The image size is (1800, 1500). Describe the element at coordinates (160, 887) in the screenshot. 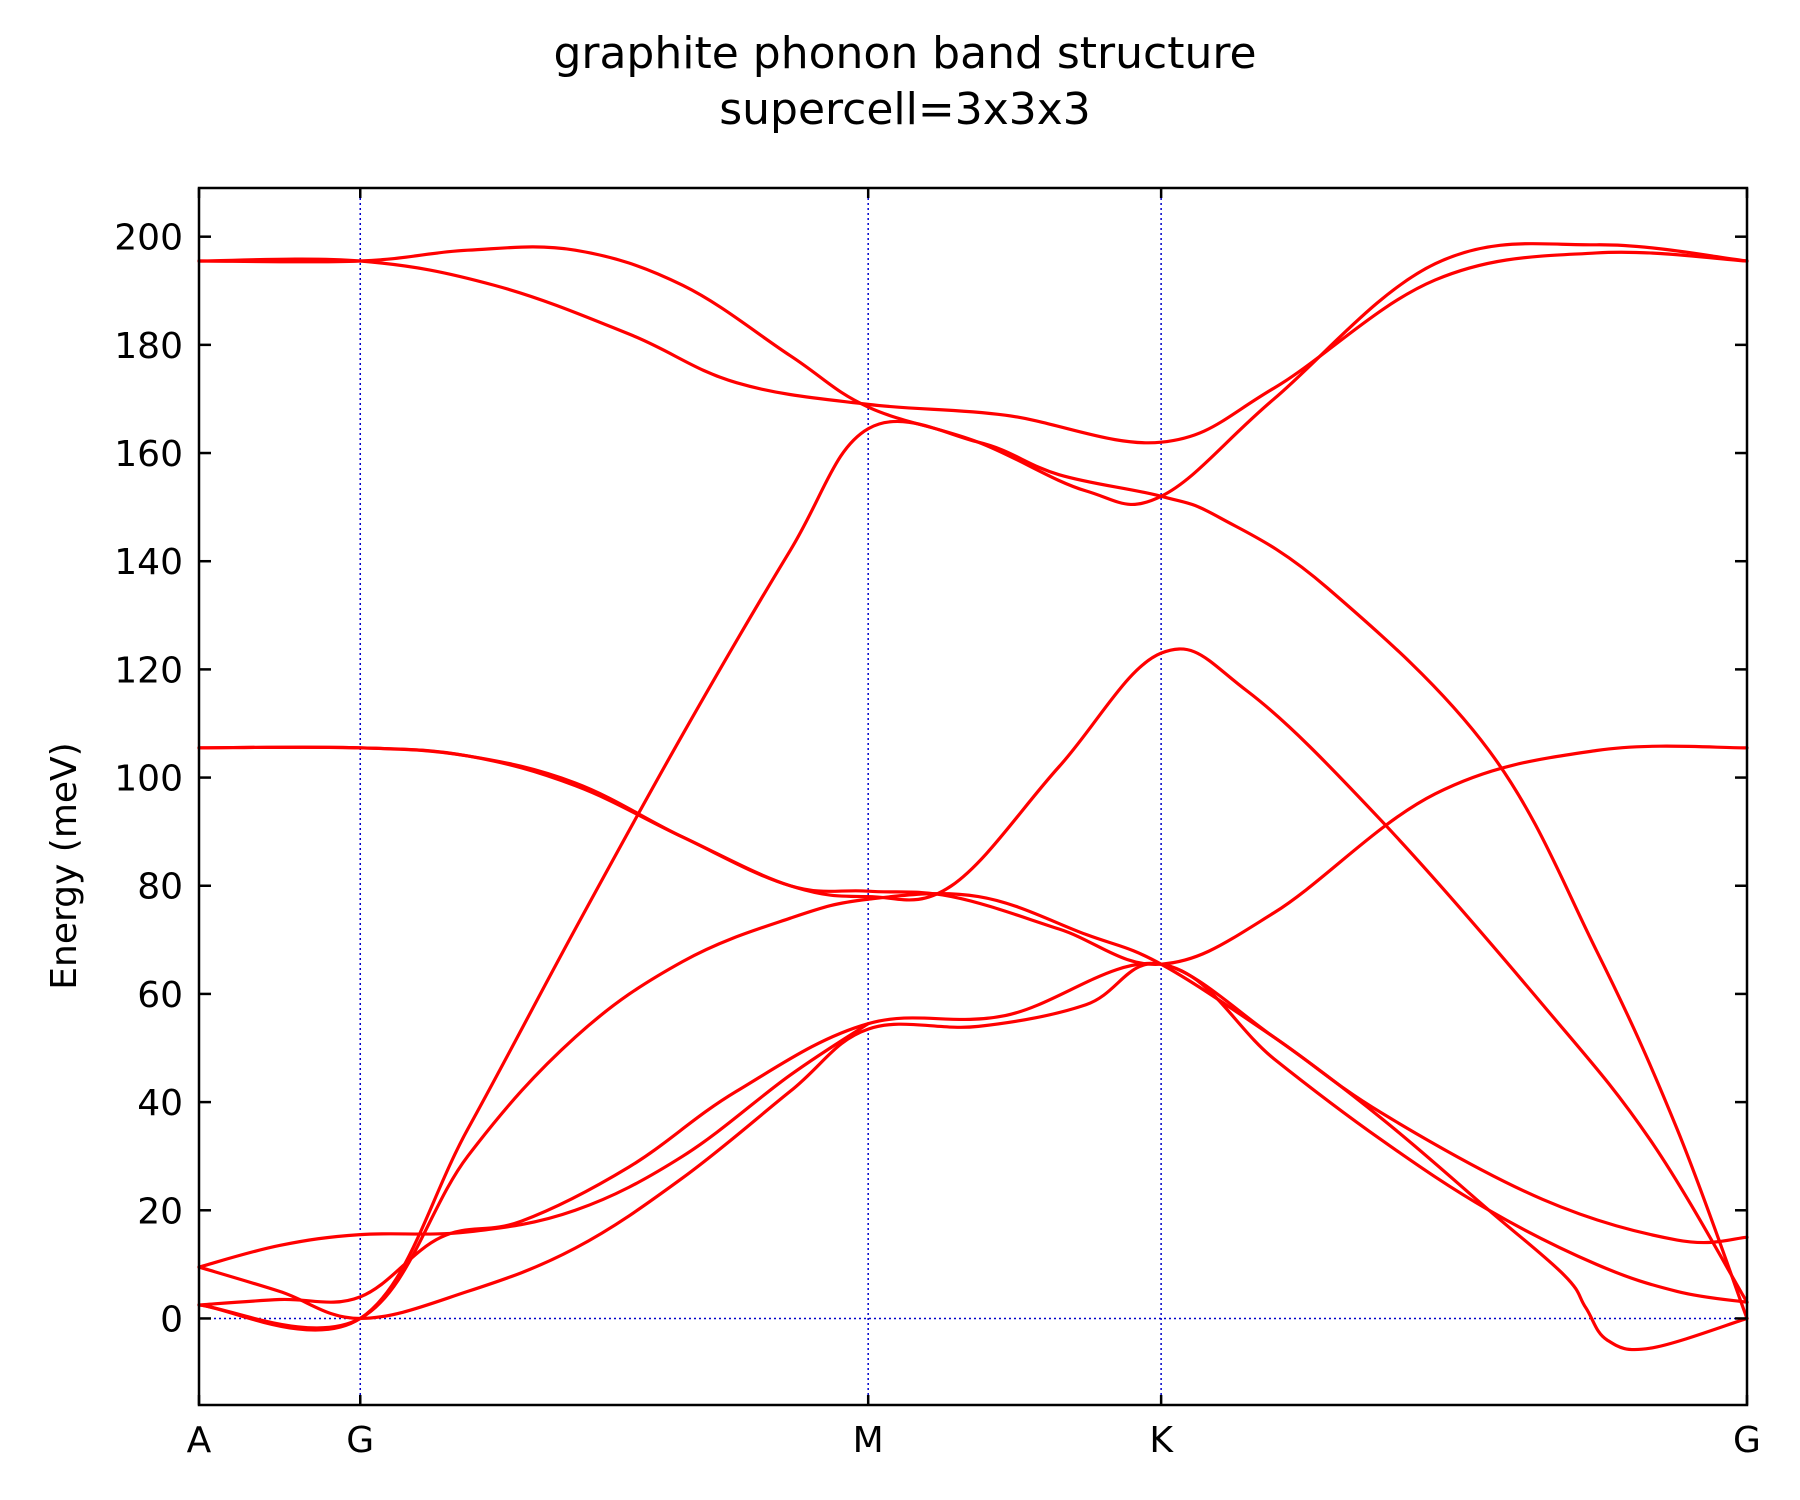

I see `y-tick-label: 80` at that location.